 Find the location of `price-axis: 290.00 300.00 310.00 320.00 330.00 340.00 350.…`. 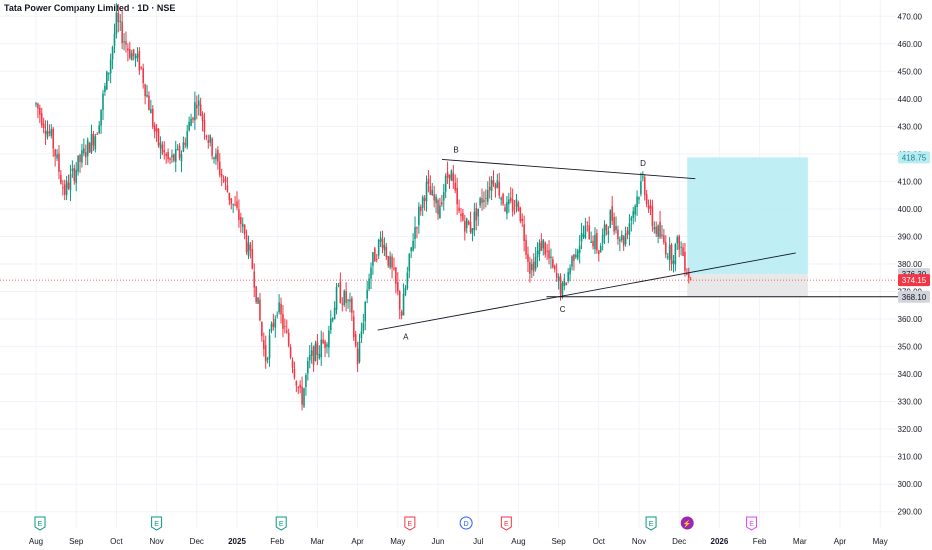

price-axis: 290.00 300.00 310.00 320.00 330.00 340.00 350.… is located at coordinates (910, 264).